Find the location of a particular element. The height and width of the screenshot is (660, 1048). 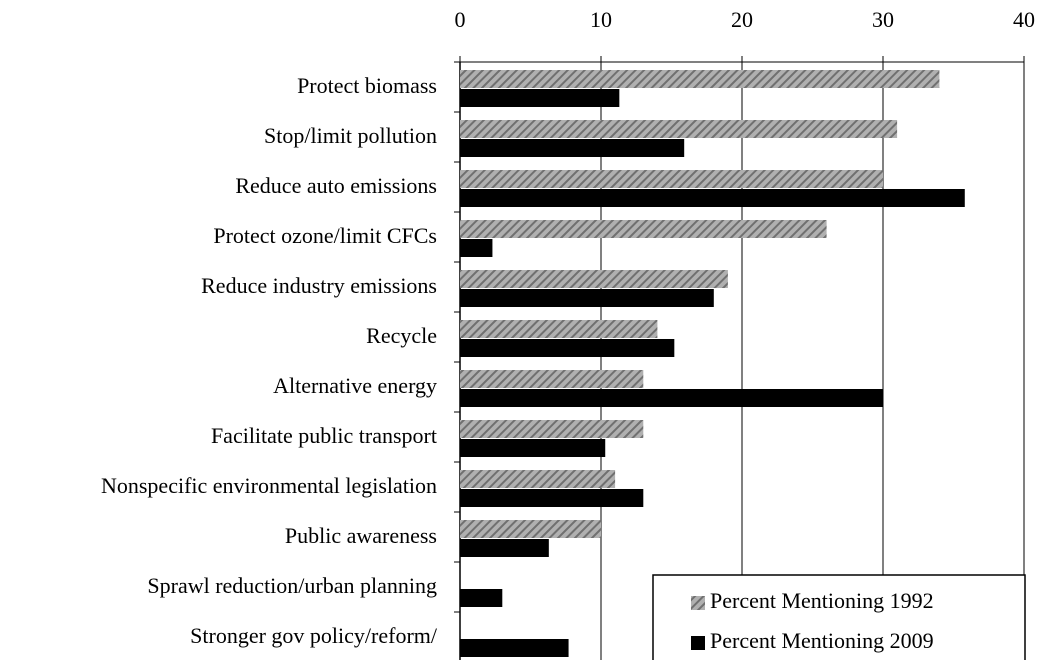

y-tick-label: Protect biomass is located at coordinates (367, 85).